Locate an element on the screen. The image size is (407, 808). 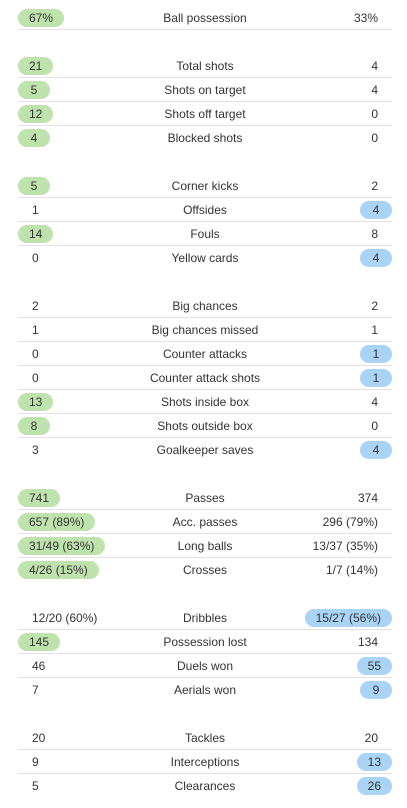
stat-label: Long balls is located at coordinates (205, 546).